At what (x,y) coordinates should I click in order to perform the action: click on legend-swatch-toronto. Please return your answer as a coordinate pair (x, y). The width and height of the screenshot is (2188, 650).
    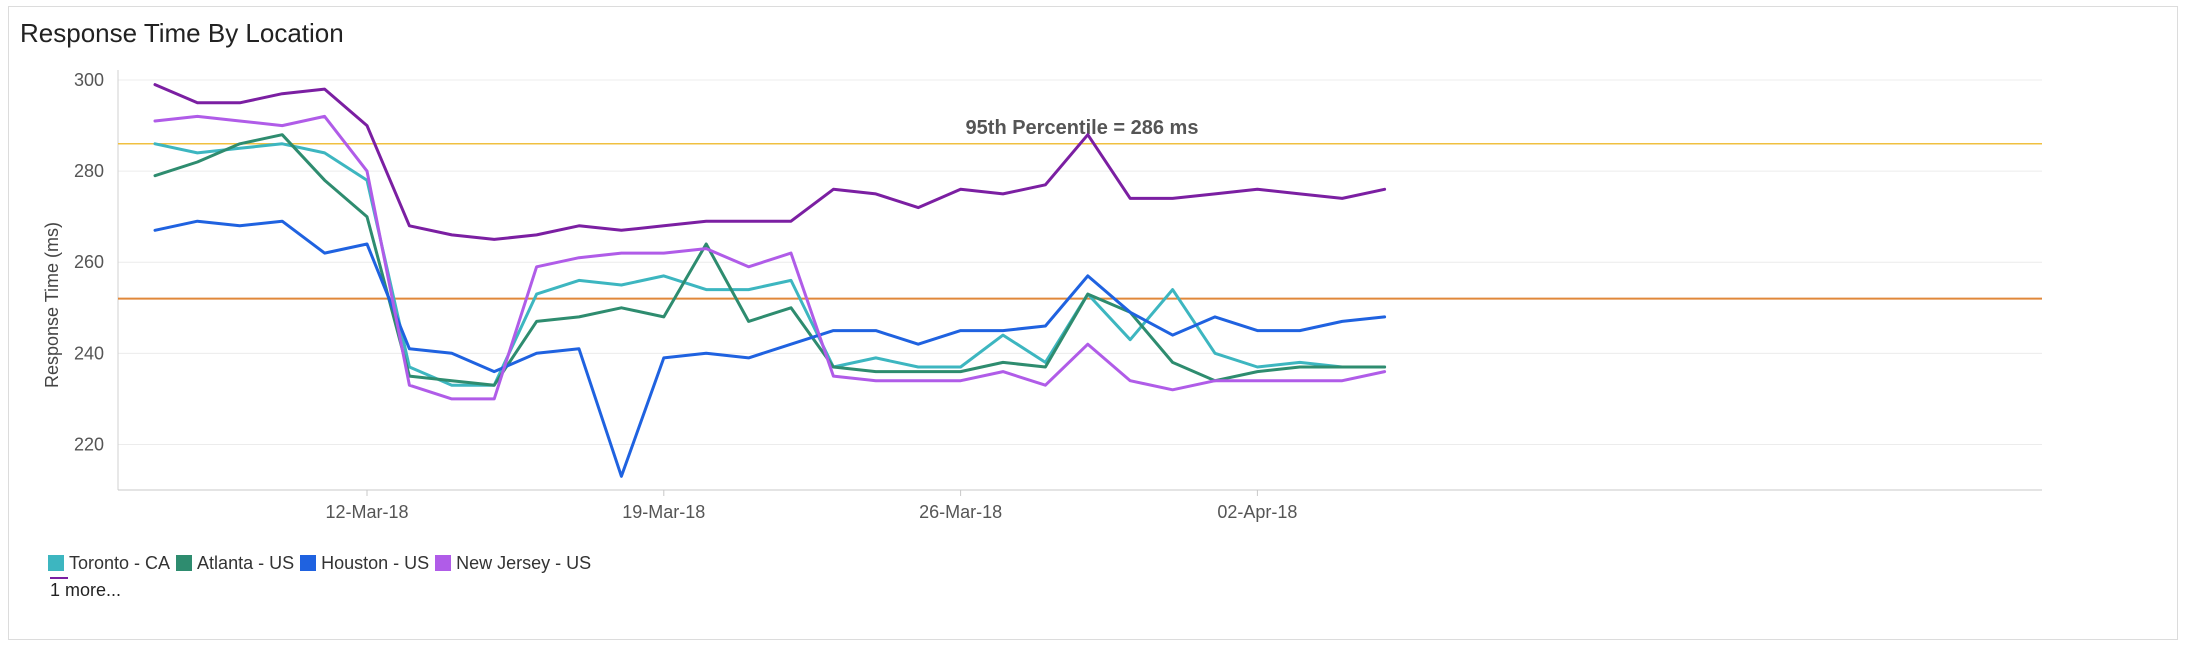
    Looking at the image, I should click on (56, 563).